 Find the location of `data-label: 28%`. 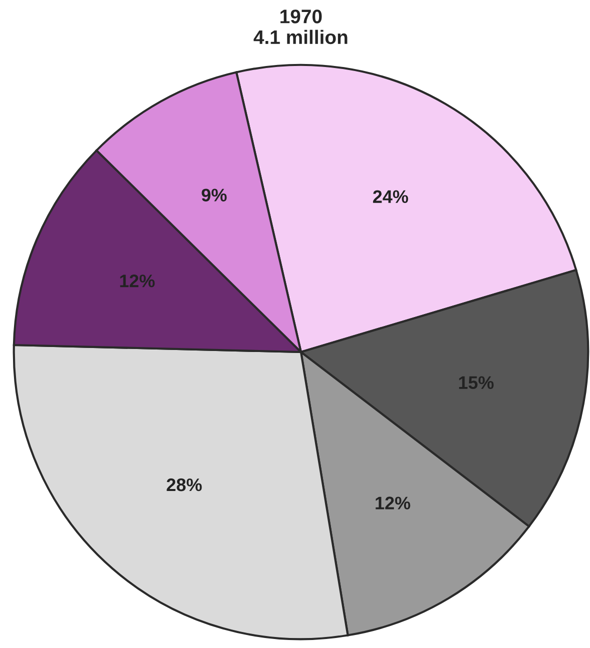

data-label: 28% is located at coordinates (184, 485).